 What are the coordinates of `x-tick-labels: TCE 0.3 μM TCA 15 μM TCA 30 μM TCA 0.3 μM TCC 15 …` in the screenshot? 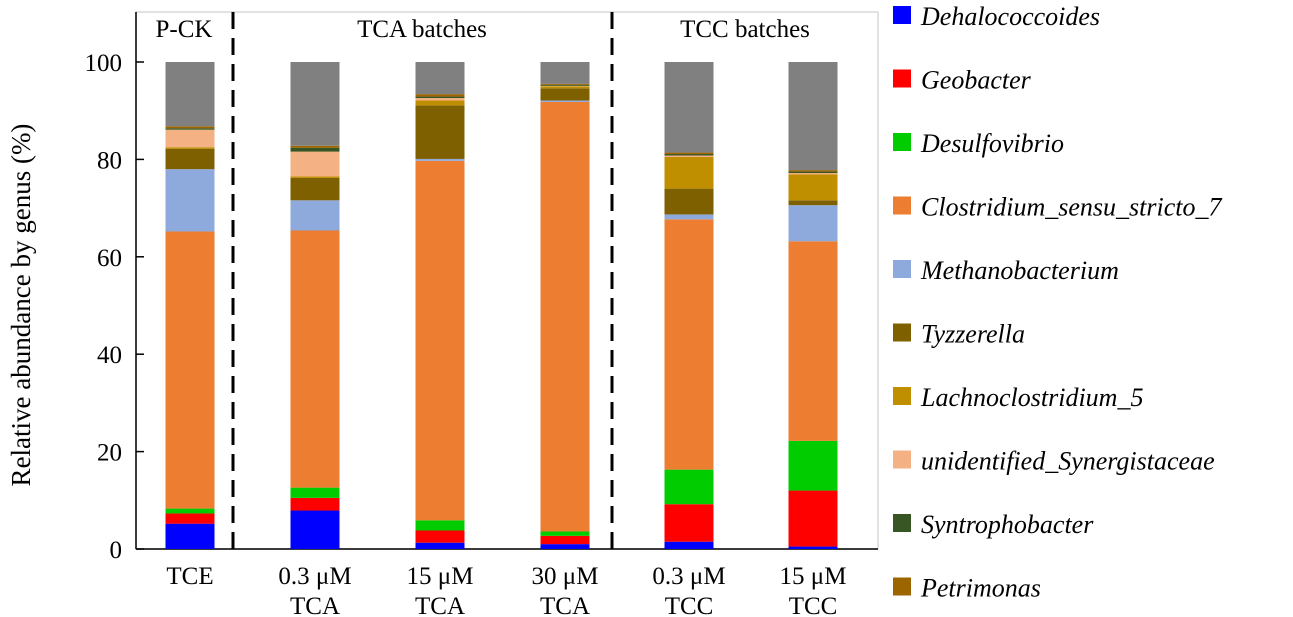 It's located at (506, 590).